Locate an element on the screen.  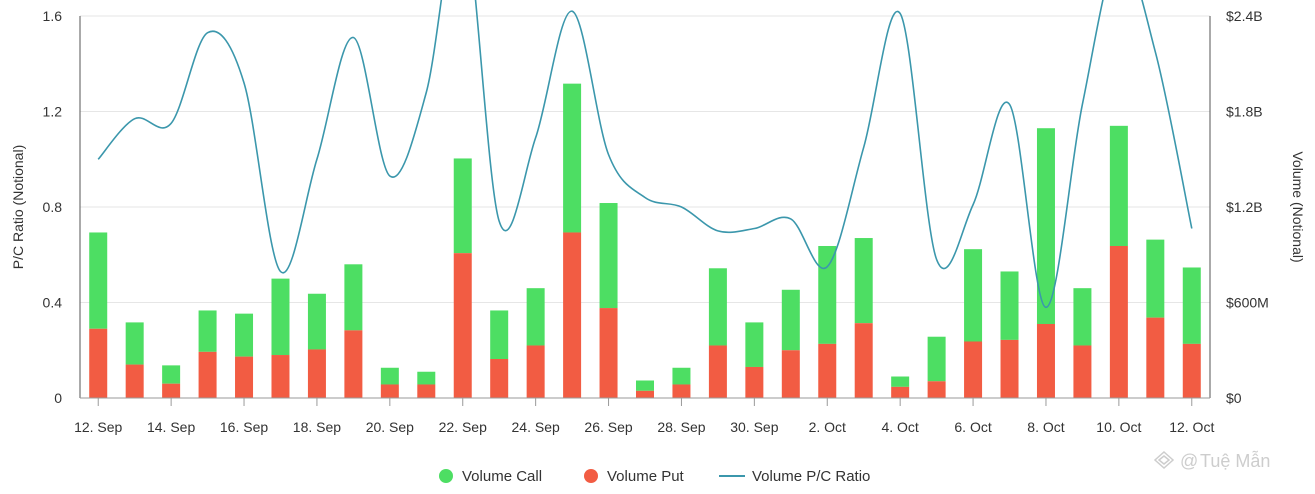
bar-volume-put-24-sep is located at coordinates (535, 371).